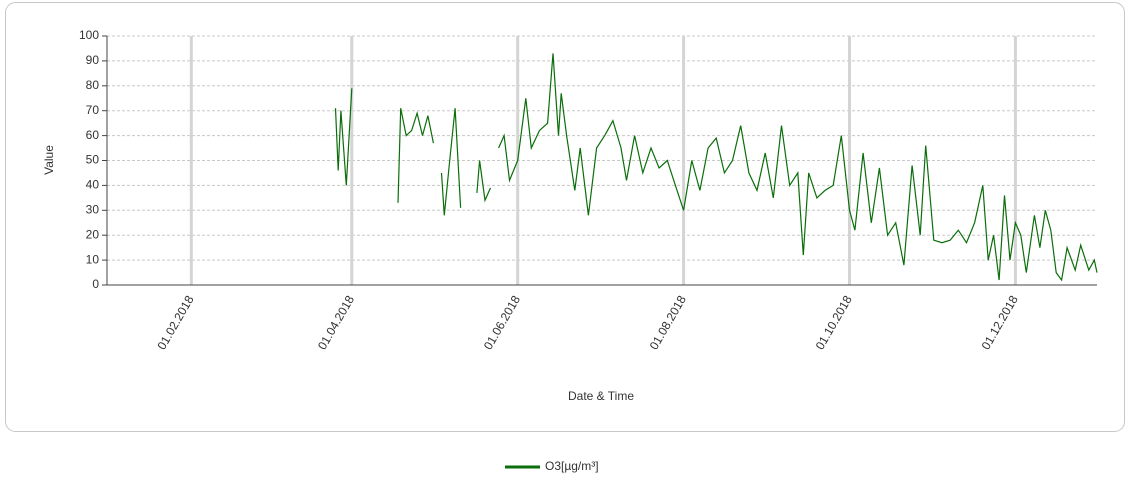 The height and width of the screenshot is (490, 1129). I want to click on y-tick-label: 50, so click(93, 160).